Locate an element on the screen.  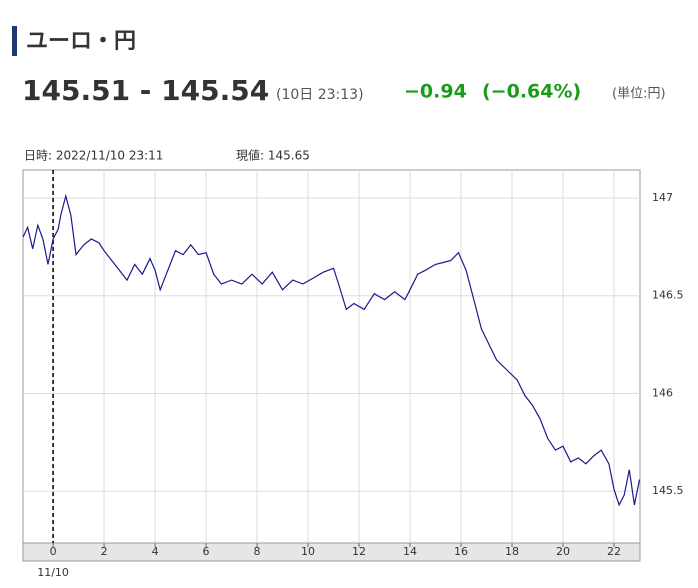
y-tick-label: 146 is located at coordinates (662, 392).